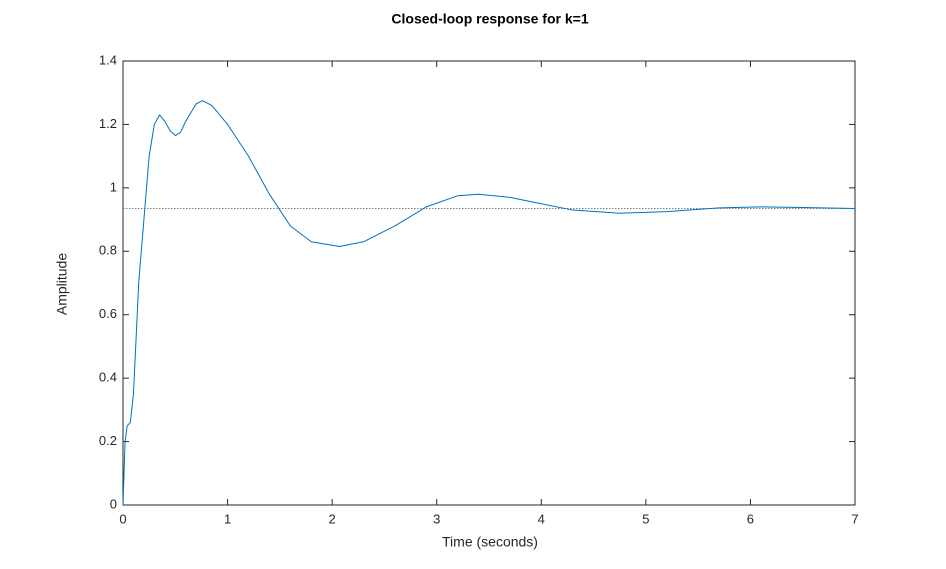  Describe the element at coordinates (854, 518) in the screenshot. I see `x-tick-label: 7` at that location.